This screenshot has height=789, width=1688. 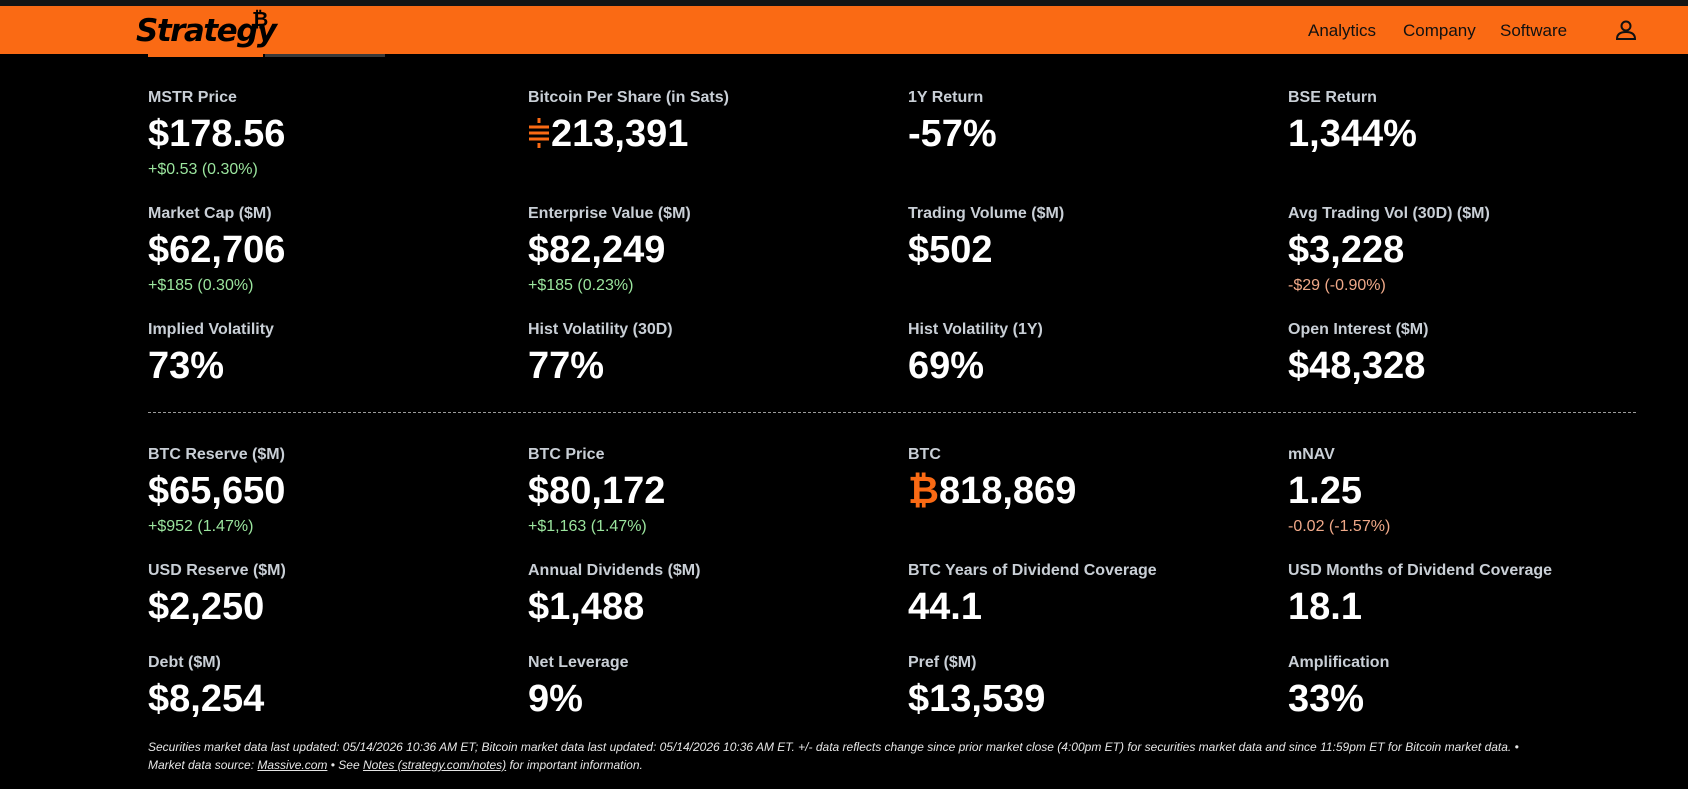 What do you see at coordinates (1311, 454) in the screenshot?
I see `metric-label: mNAV` at bounding box center [1311, 454].